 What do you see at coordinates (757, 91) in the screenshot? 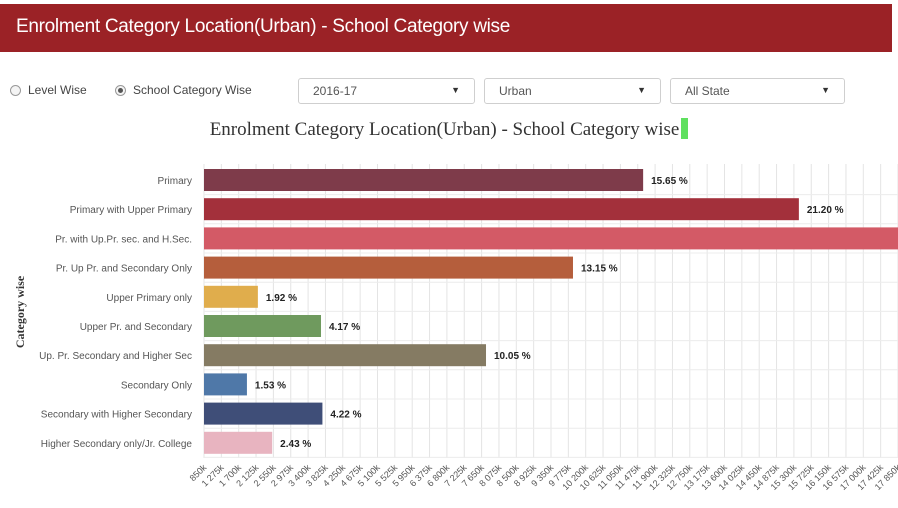
I see `state-select: All State ▼` at bounding box center [757, 91].